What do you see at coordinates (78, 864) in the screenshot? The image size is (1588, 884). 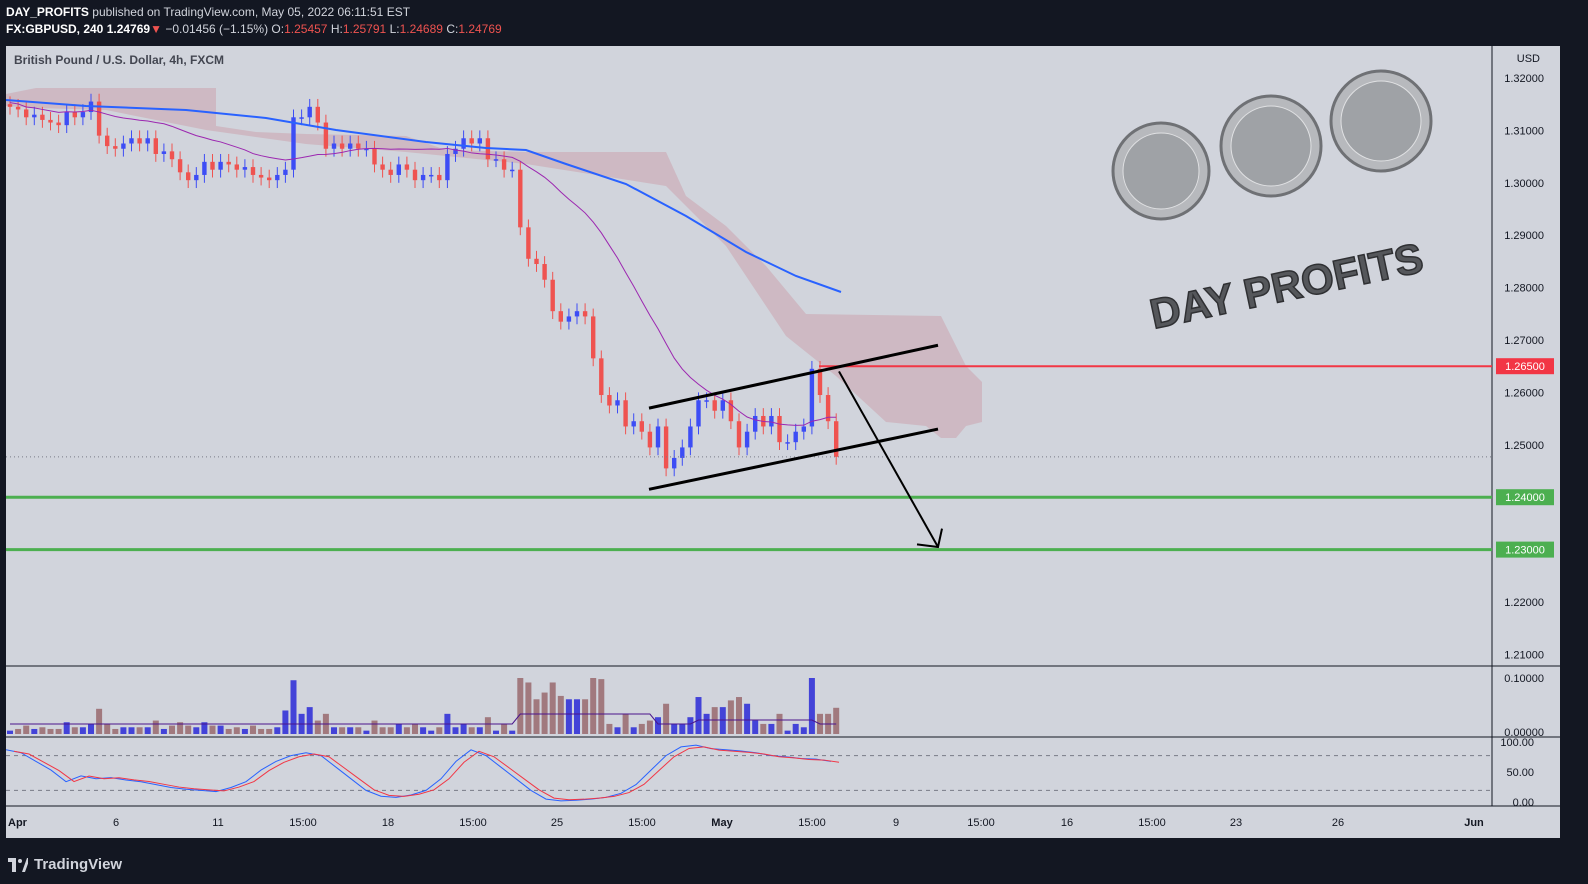 I see `footer-brand-text: TradingView` at bounding box center [78, 864].